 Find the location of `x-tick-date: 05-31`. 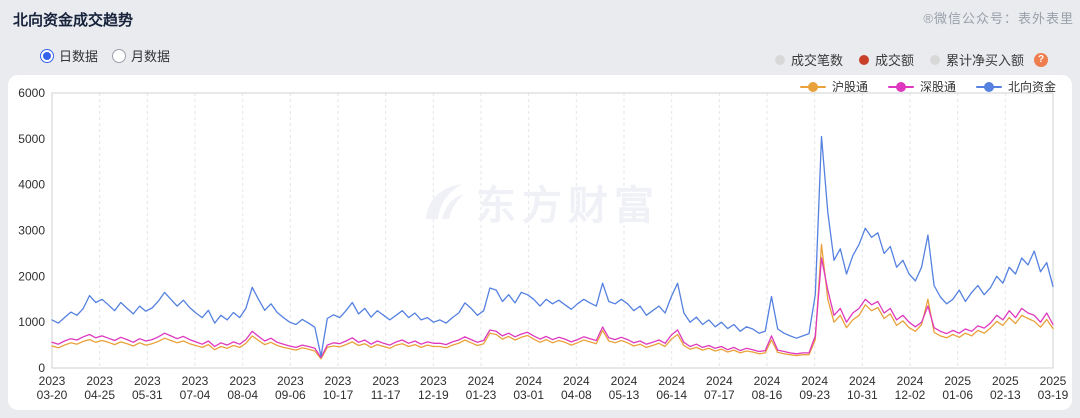

x-tick-date: 05-31 is located at coordinates (147, 395).